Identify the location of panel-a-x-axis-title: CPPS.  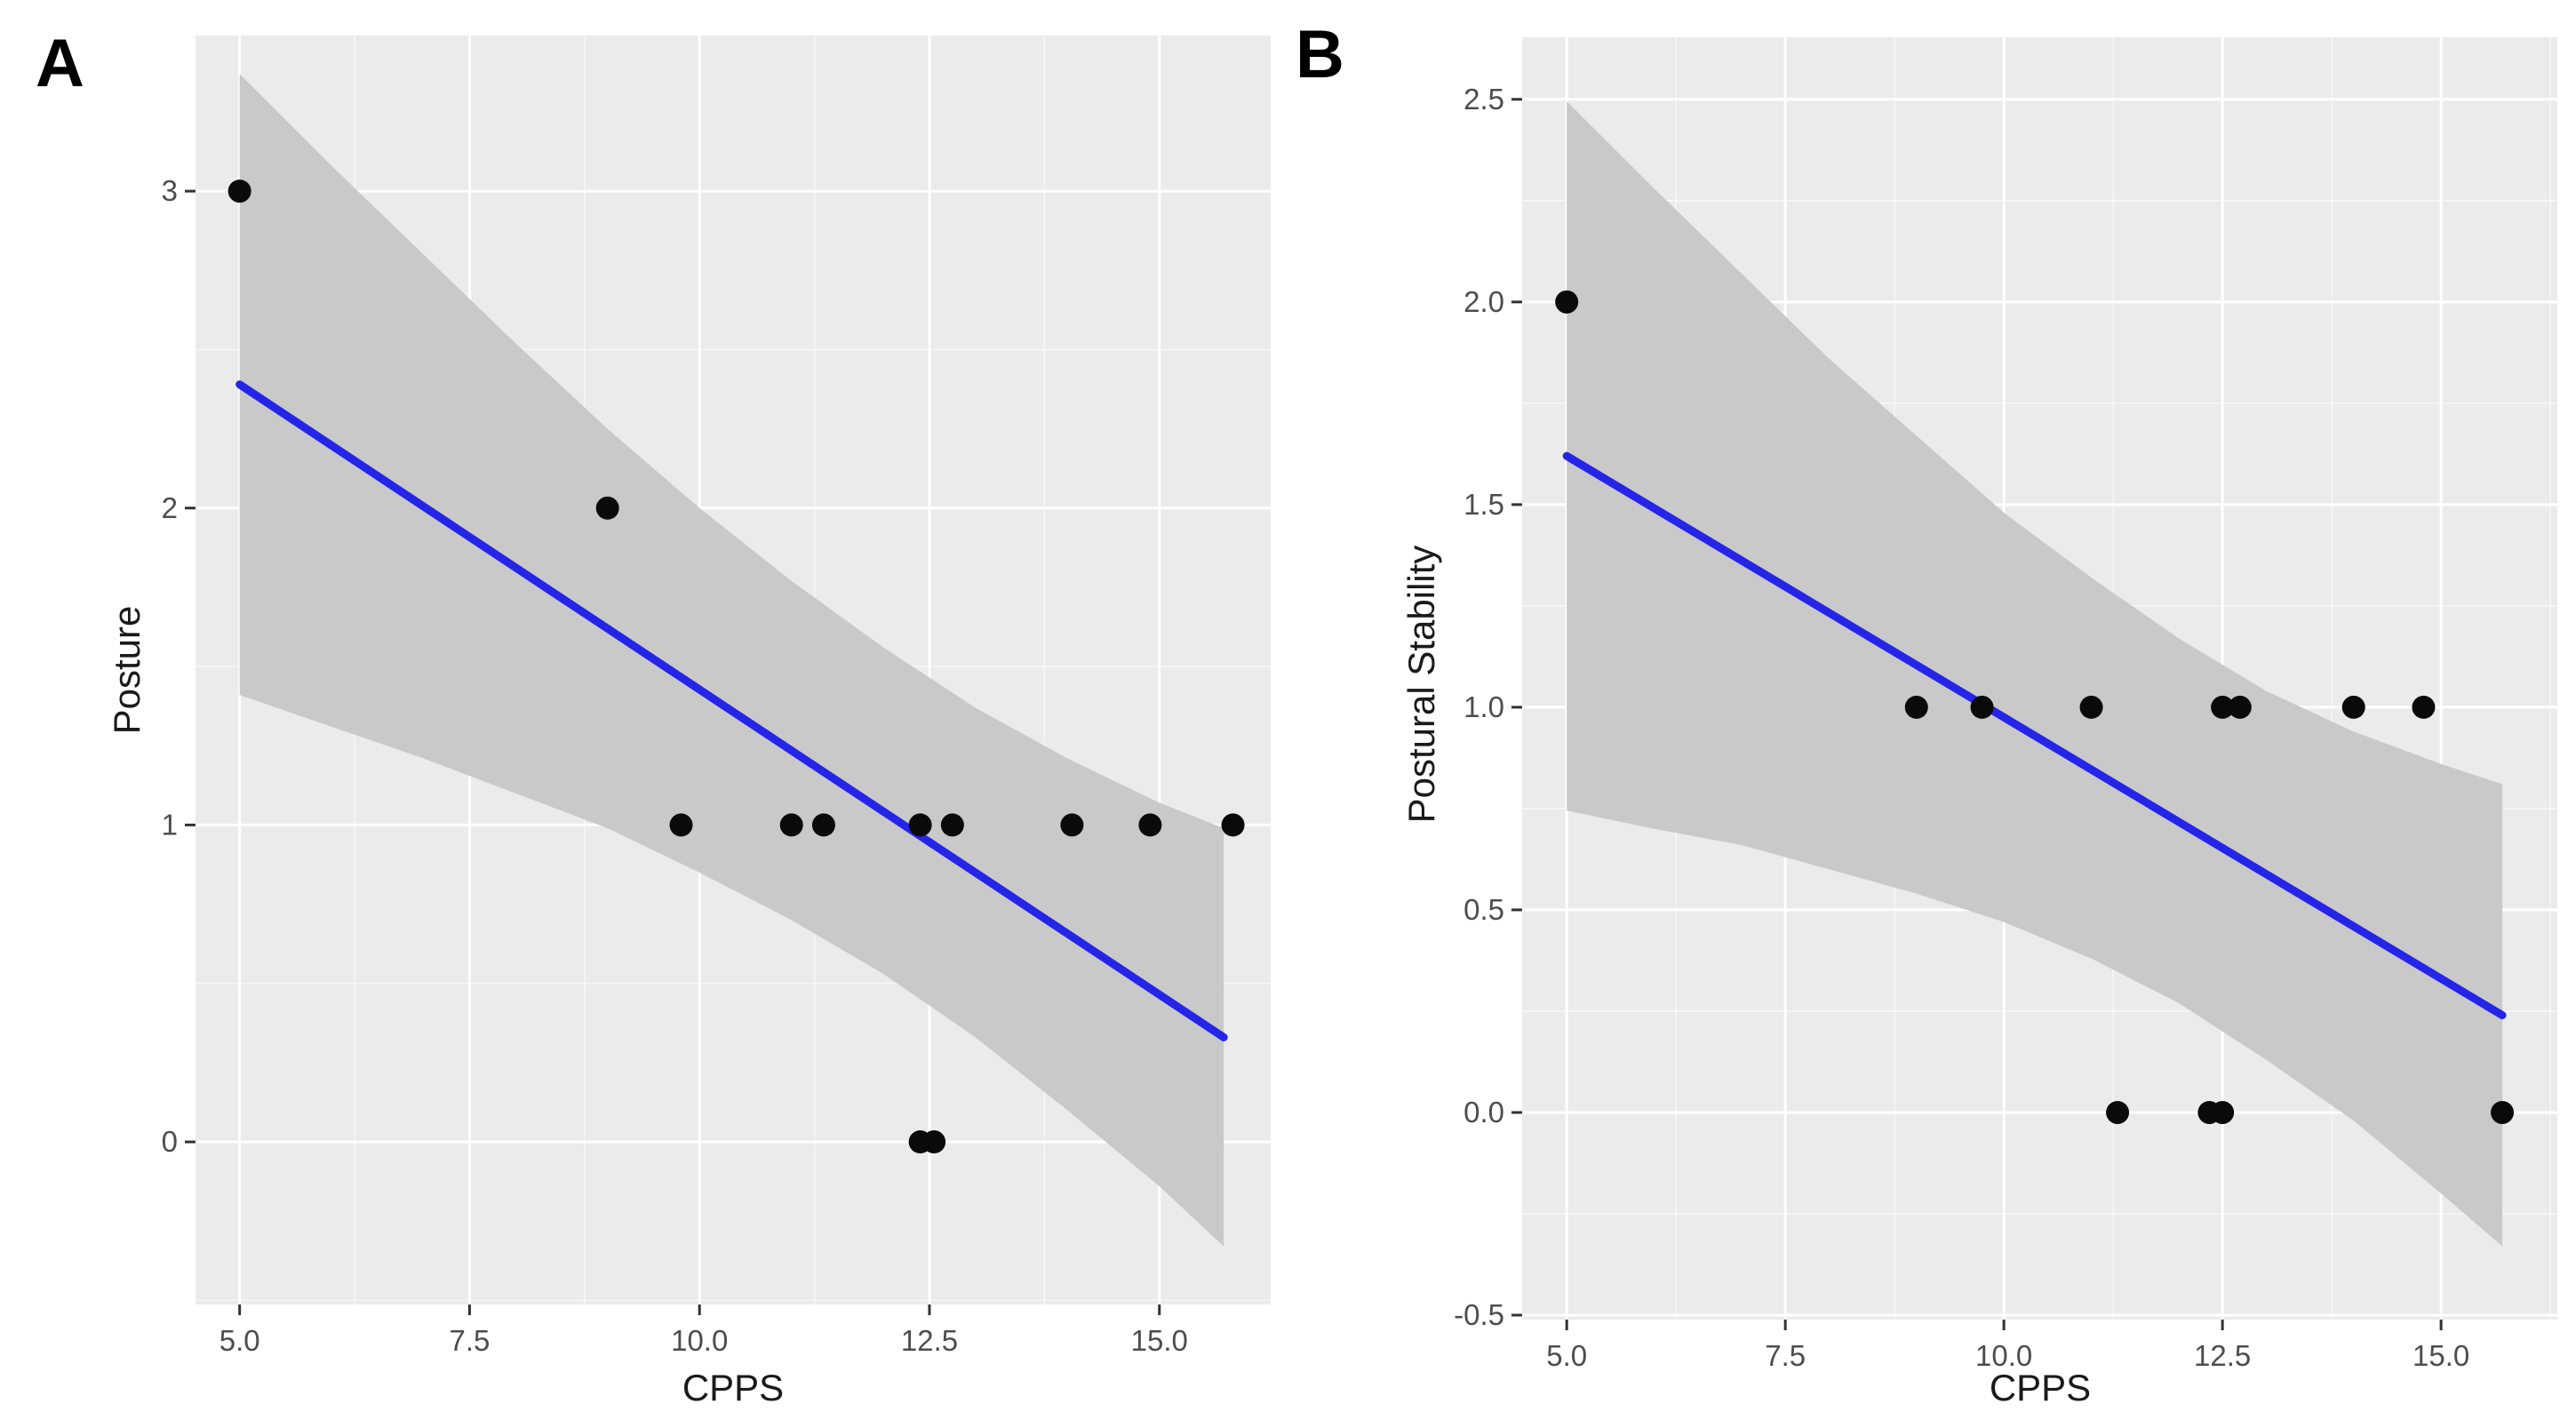
(733, 1388).